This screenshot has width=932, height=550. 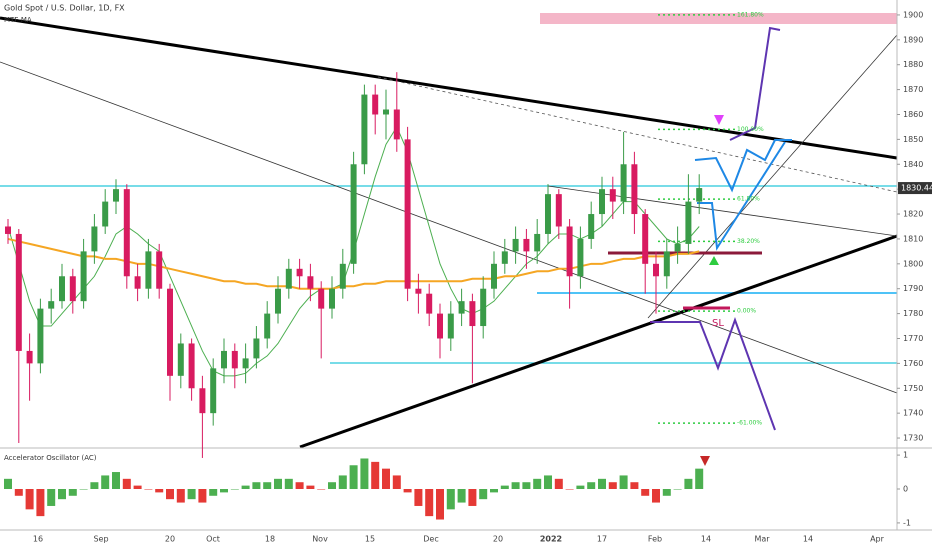 What do you see at coordinates (38, 539) in the screenshot?
I see `x-tick-label: 16` at bounding box center [38, 539].